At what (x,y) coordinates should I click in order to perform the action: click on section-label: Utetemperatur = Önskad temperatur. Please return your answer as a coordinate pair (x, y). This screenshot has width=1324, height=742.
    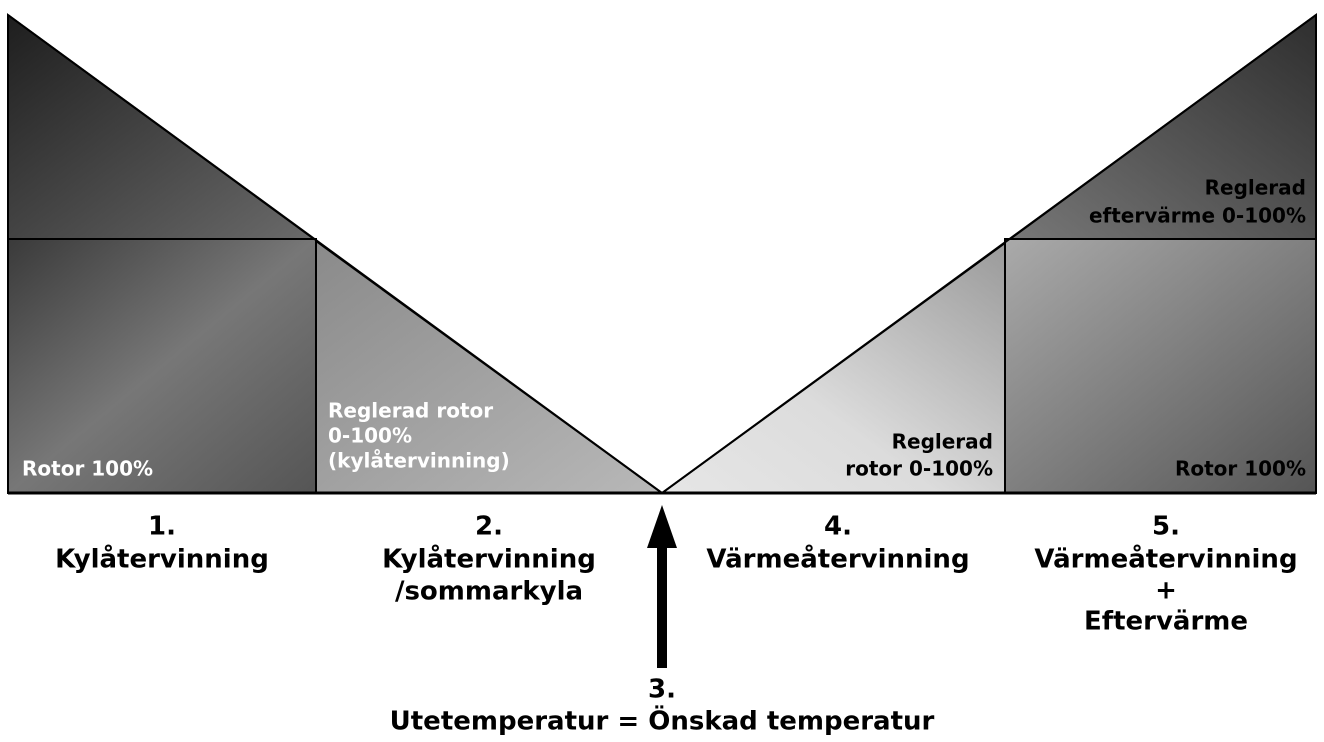
    Looking at the image, I should click on (662, 720).